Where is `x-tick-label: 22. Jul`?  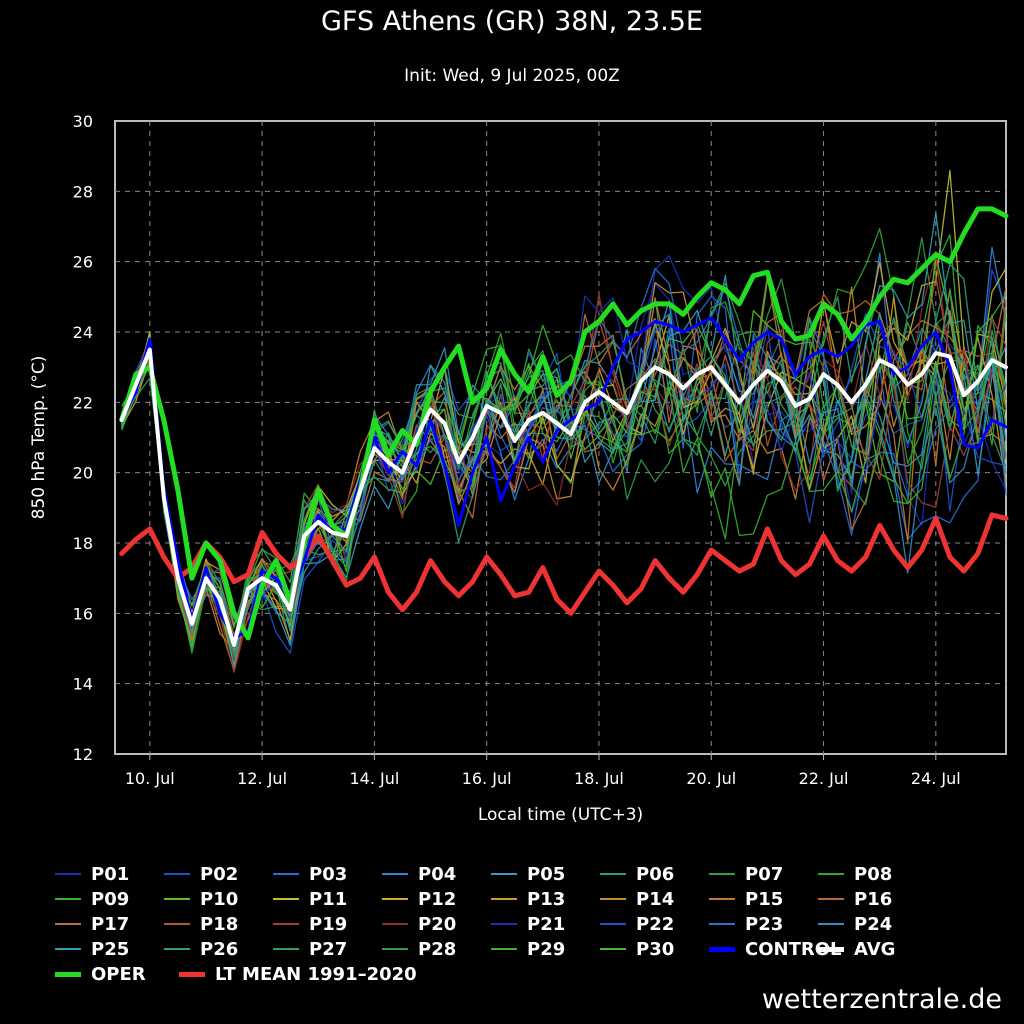 x-tick-label: 22. Jul is located at coordinates (824, 778).